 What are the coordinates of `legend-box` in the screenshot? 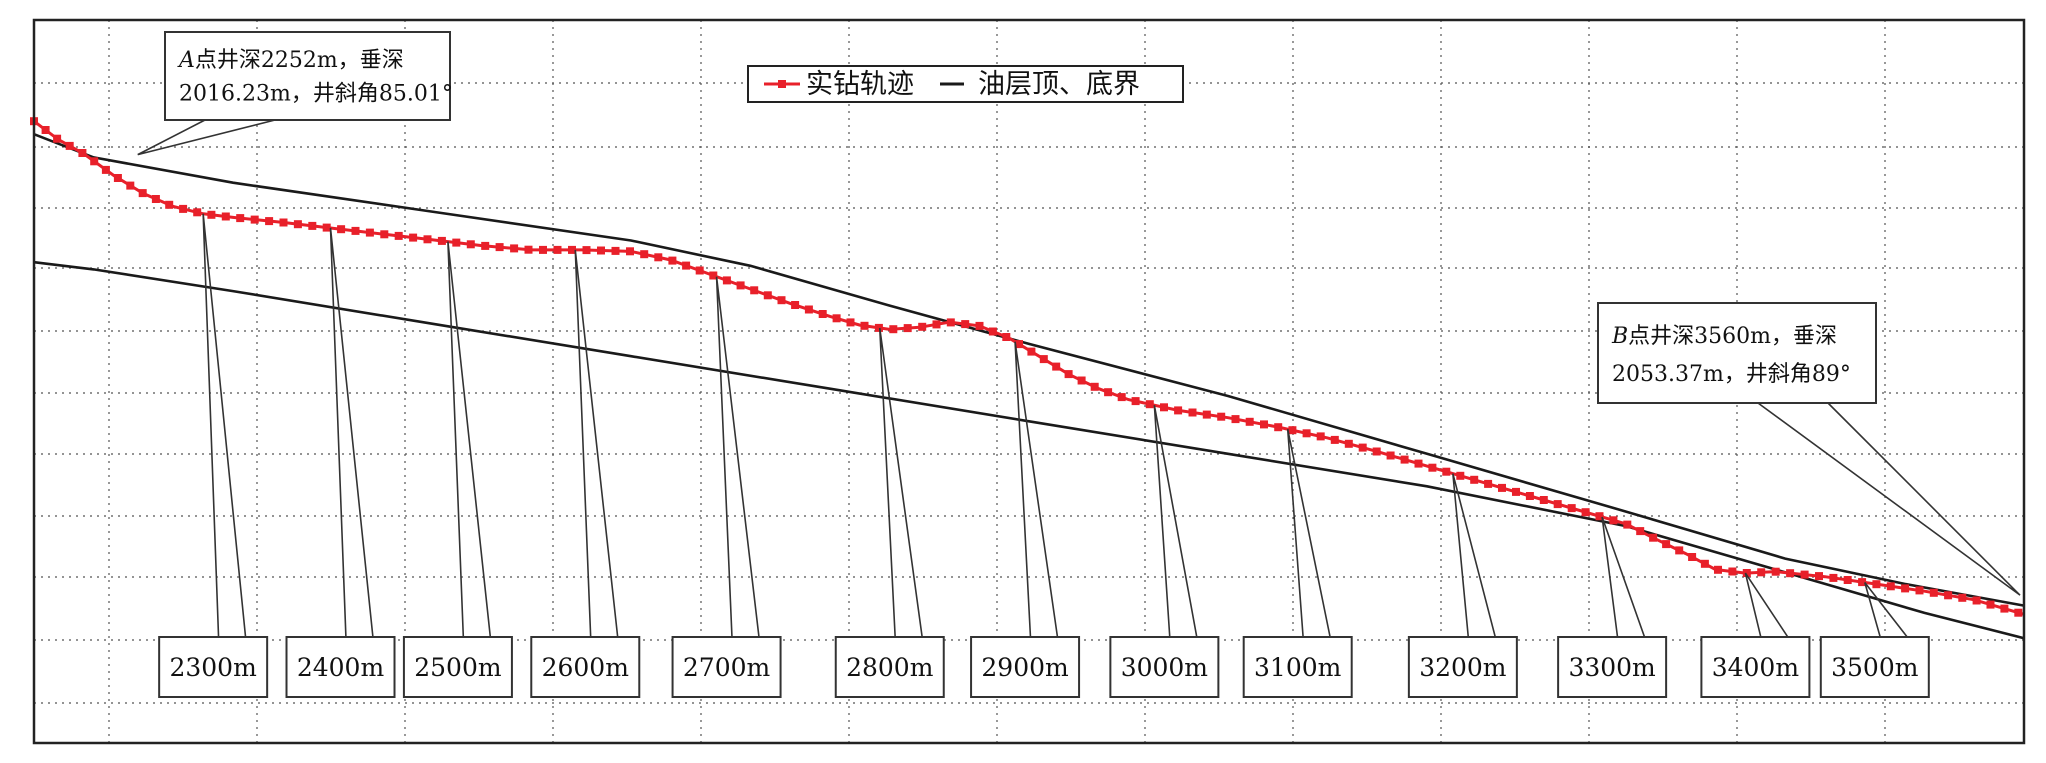 It's located at (965, 84).